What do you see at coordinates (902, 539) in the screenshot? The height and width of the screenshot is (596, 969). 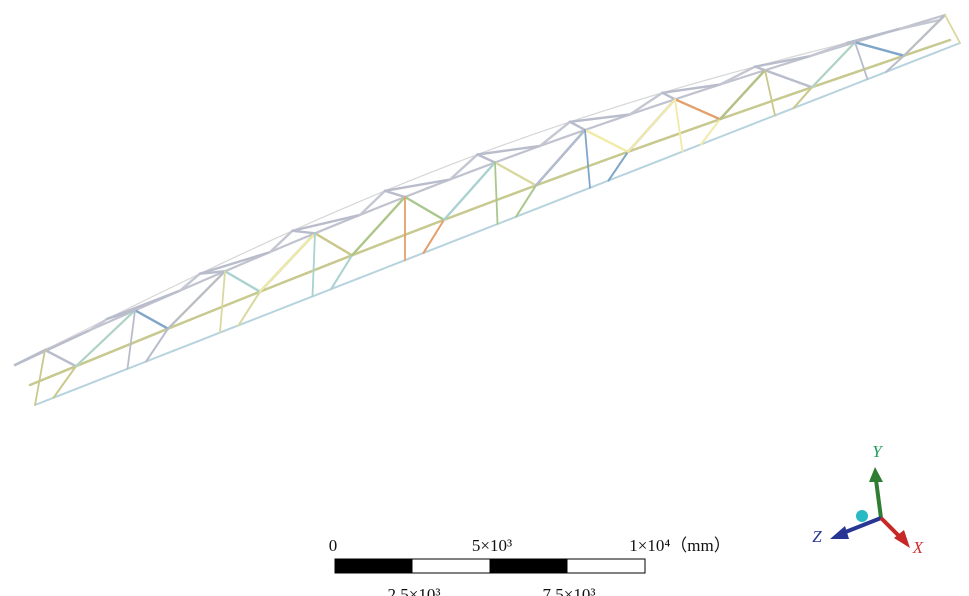 I see `x-arrow-head` at bounding box center [902, 539].